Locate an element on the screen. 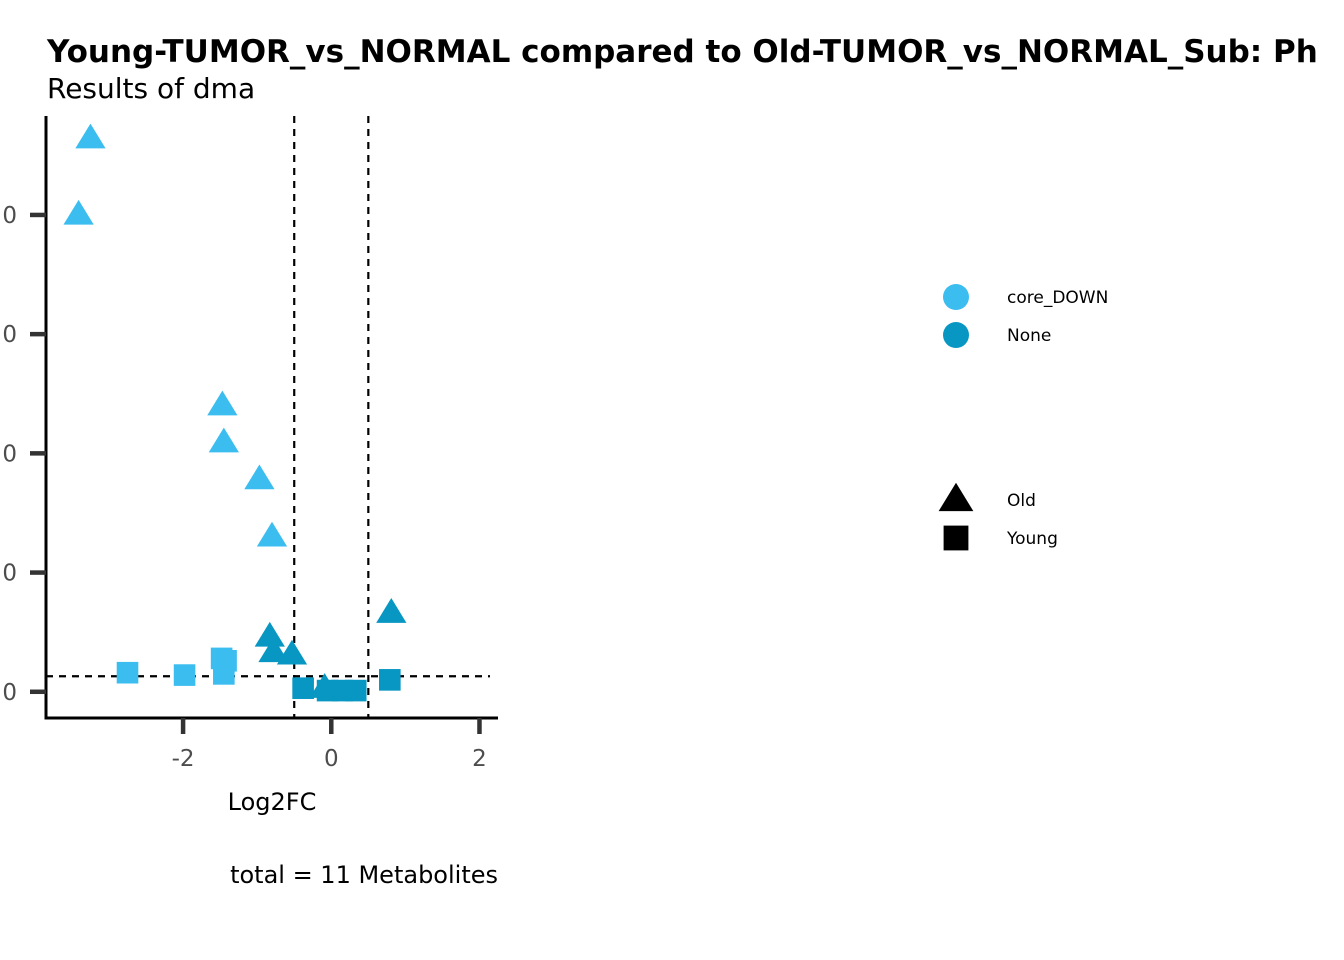  legend-color-label: core_DOWN is located at coordinates (1057, 298).